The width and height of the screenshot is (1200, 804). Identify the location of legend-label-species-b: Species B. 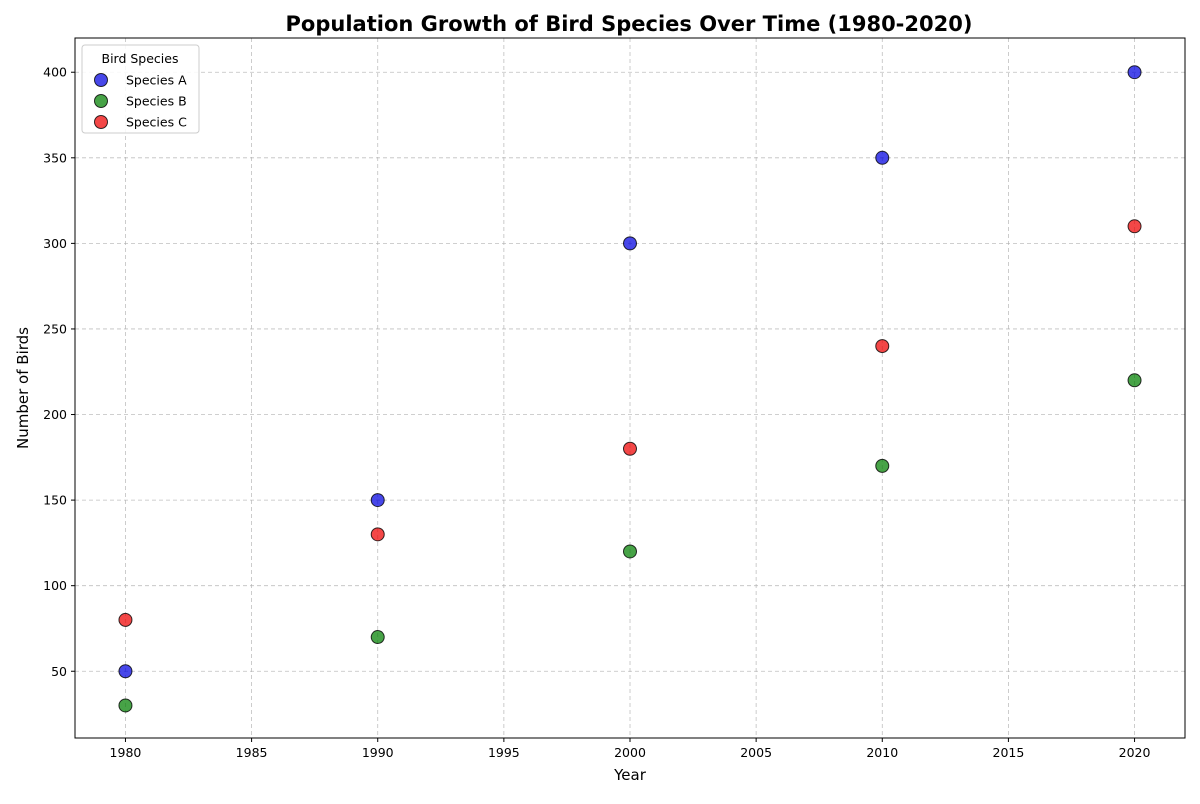
(156, 101).